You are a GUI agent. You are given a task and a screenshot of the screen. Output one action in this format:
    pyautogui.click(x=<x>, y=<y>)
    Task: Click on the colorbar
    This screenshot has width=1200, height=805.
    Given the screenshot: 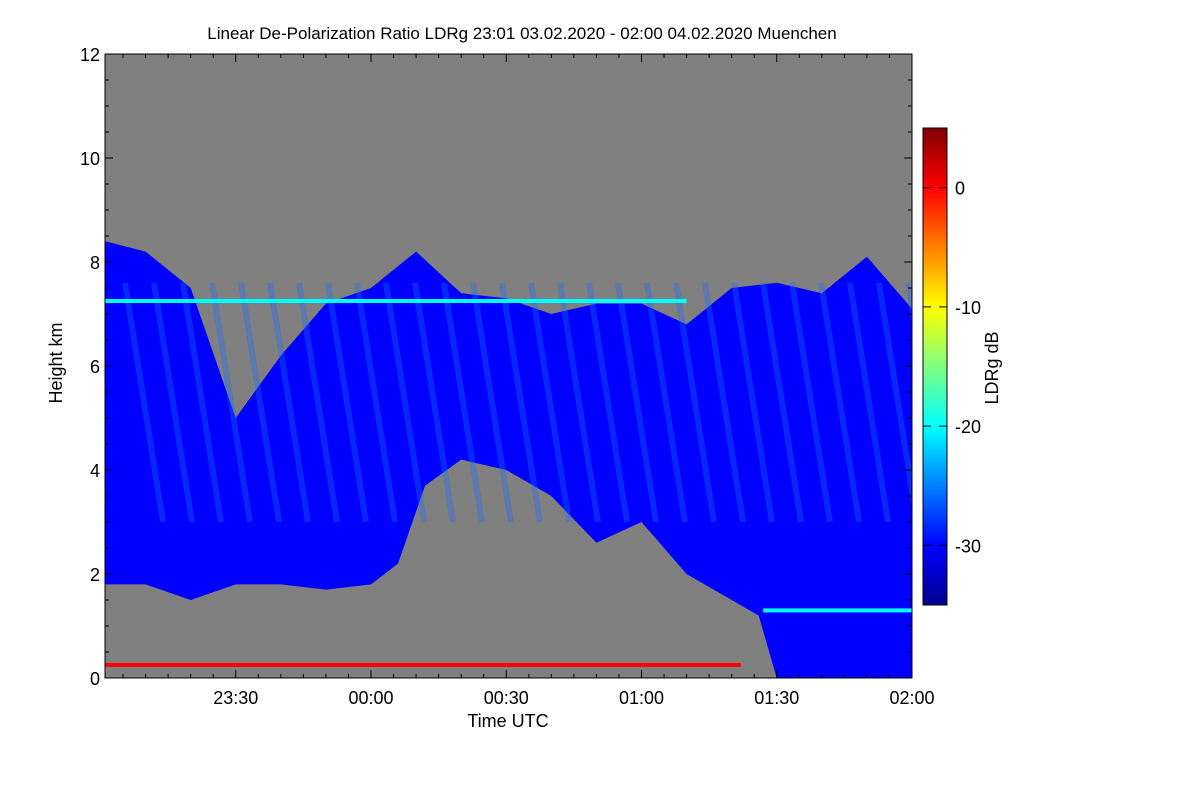 What is the action you would take?
    pyautogui.click(x=935, y=366)
    